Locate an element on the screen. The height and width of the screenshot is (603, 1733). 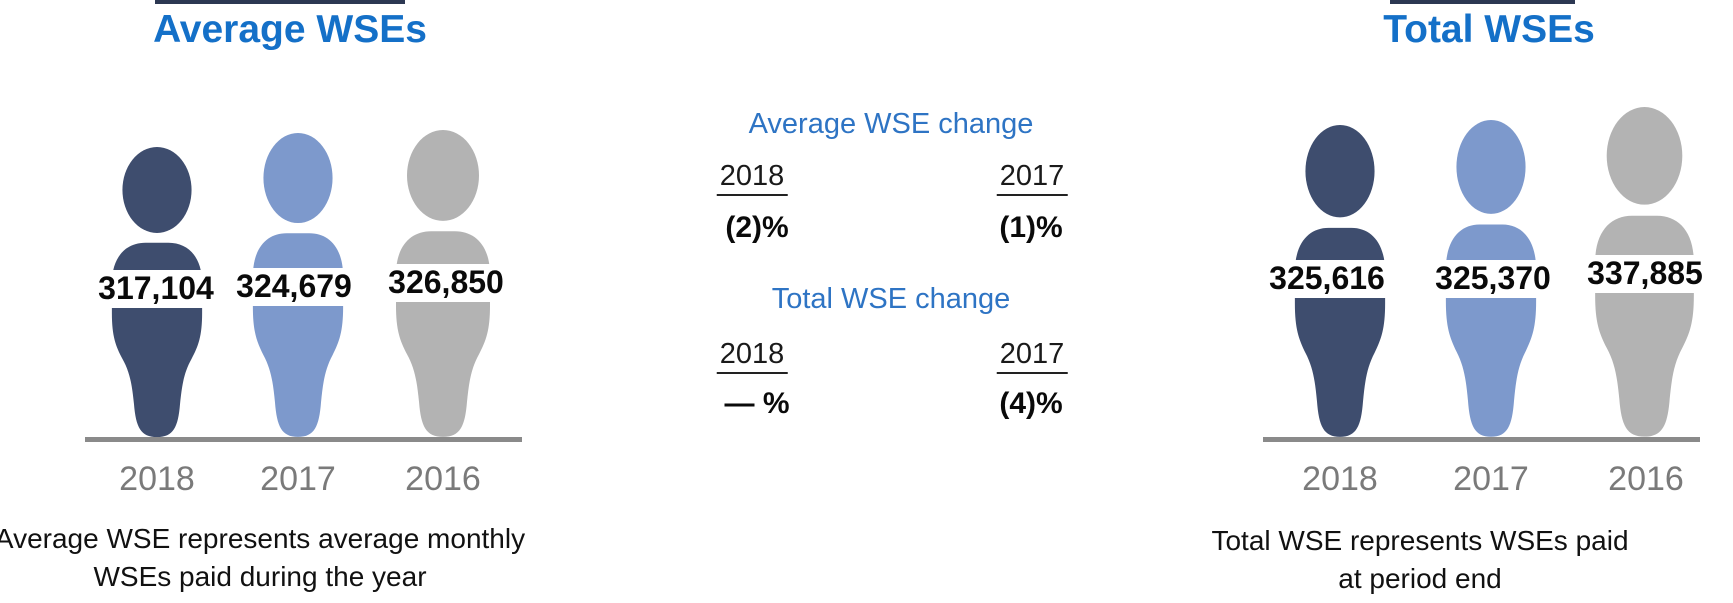
right-axis-baseline is located at coordinates (1481, 439).